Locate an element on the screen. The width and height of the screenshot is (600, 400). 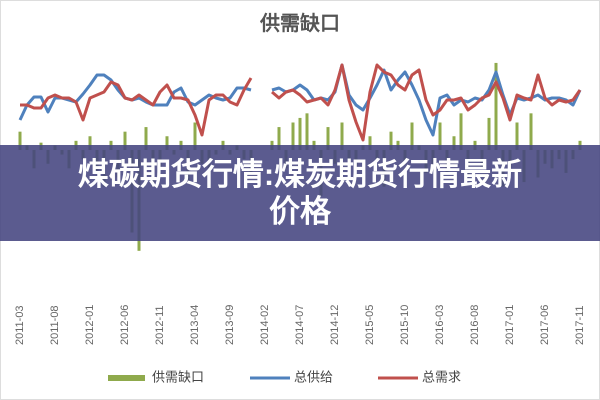
x-tick-label: 2015-10 is located at coordinates (405, 325).